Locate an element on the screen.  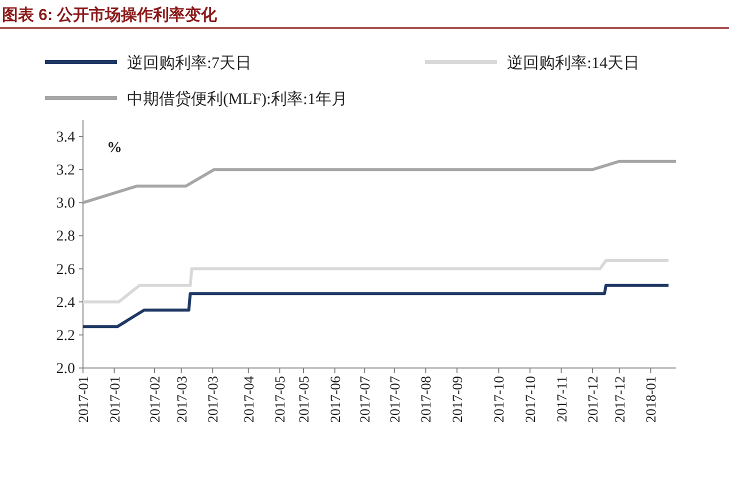
x-tick-label: 2017-11 is located at coordinates (562, 399).